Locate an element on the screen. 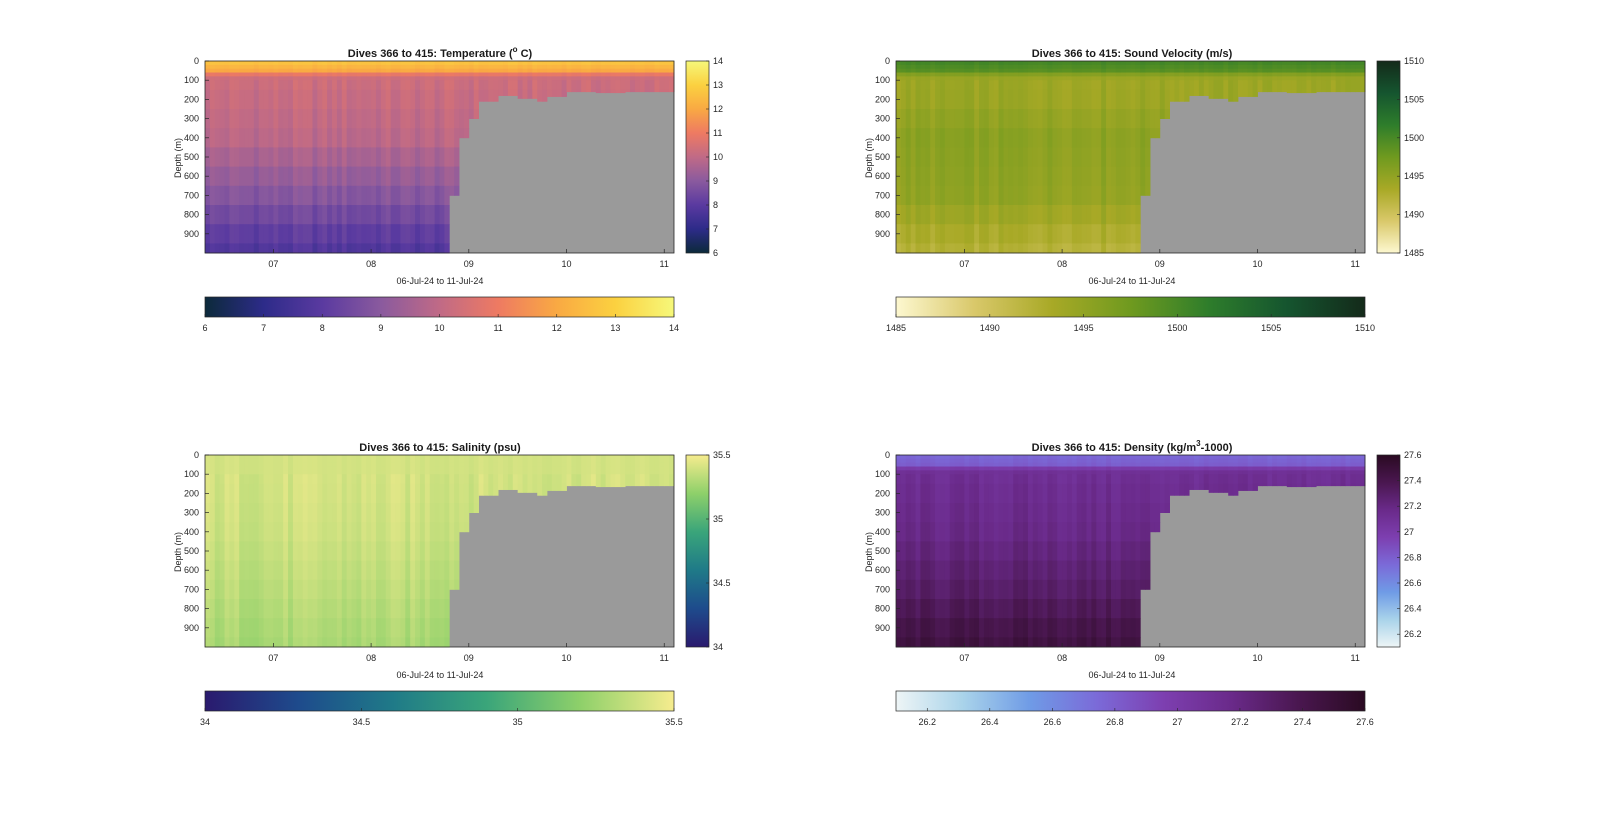  y-tick-label: 100 is located at coordinates (882, 80).